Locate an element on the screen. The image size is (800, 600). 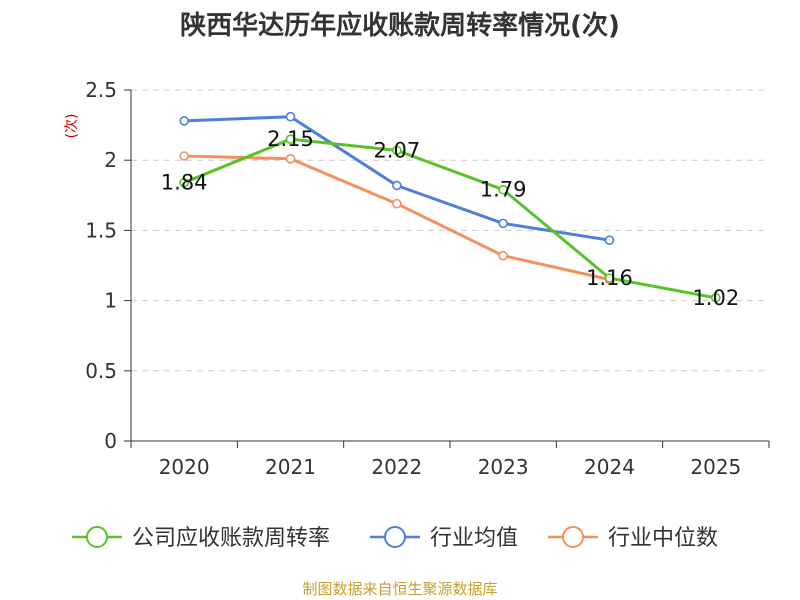
data-label: 1.84 is located at coordinates (184, 183).